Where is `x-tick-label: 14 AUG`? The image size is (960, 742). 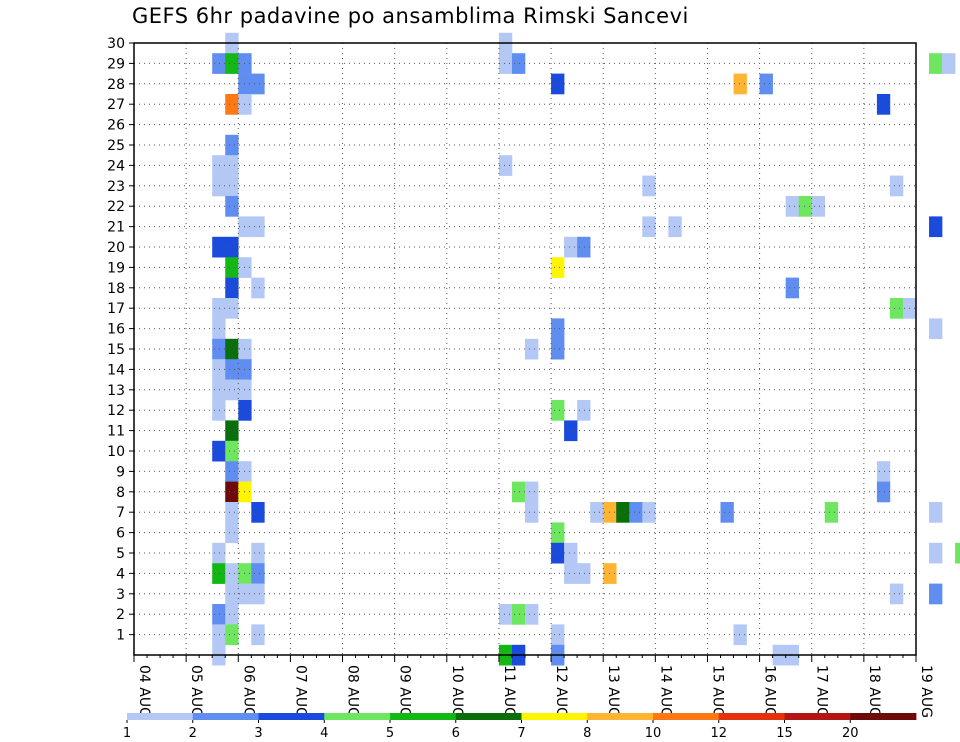
x-tick-label: 14 AUG is located at coordinates (665, 691).